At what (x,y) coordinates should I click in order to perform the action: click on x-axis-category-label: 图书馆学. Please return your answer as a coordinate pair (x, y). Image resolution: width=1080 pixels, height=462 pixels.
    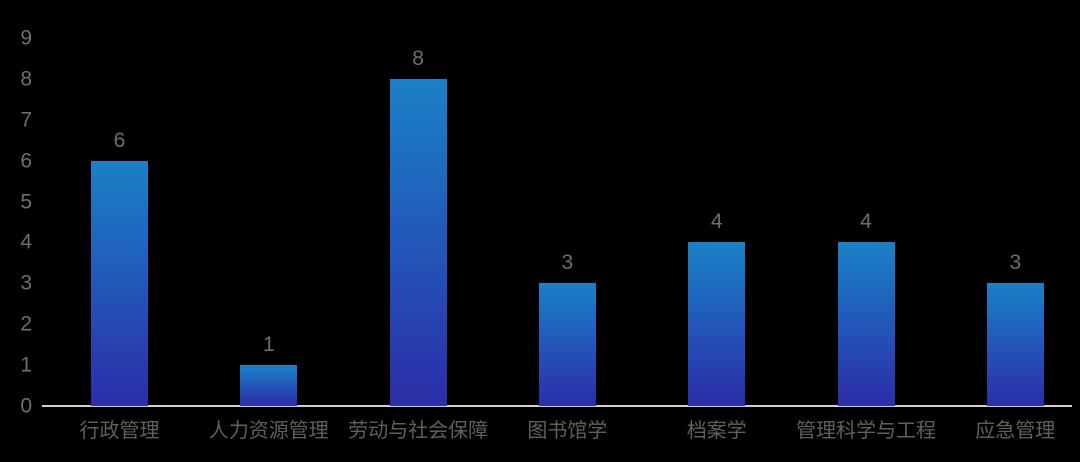
    Looking at the image, I should click on (567, 430).